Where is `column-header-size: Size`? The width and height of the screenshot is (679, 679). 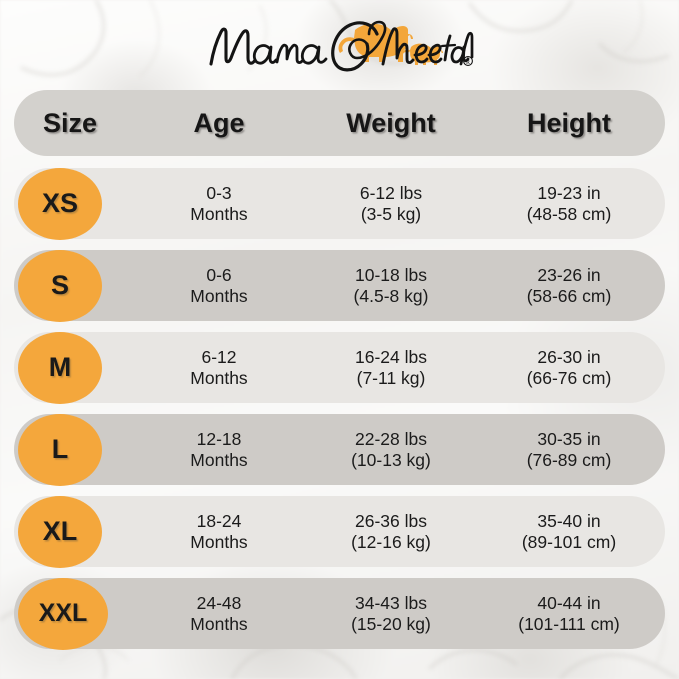 column-header-size: Size is located at coordinates (70, 122).